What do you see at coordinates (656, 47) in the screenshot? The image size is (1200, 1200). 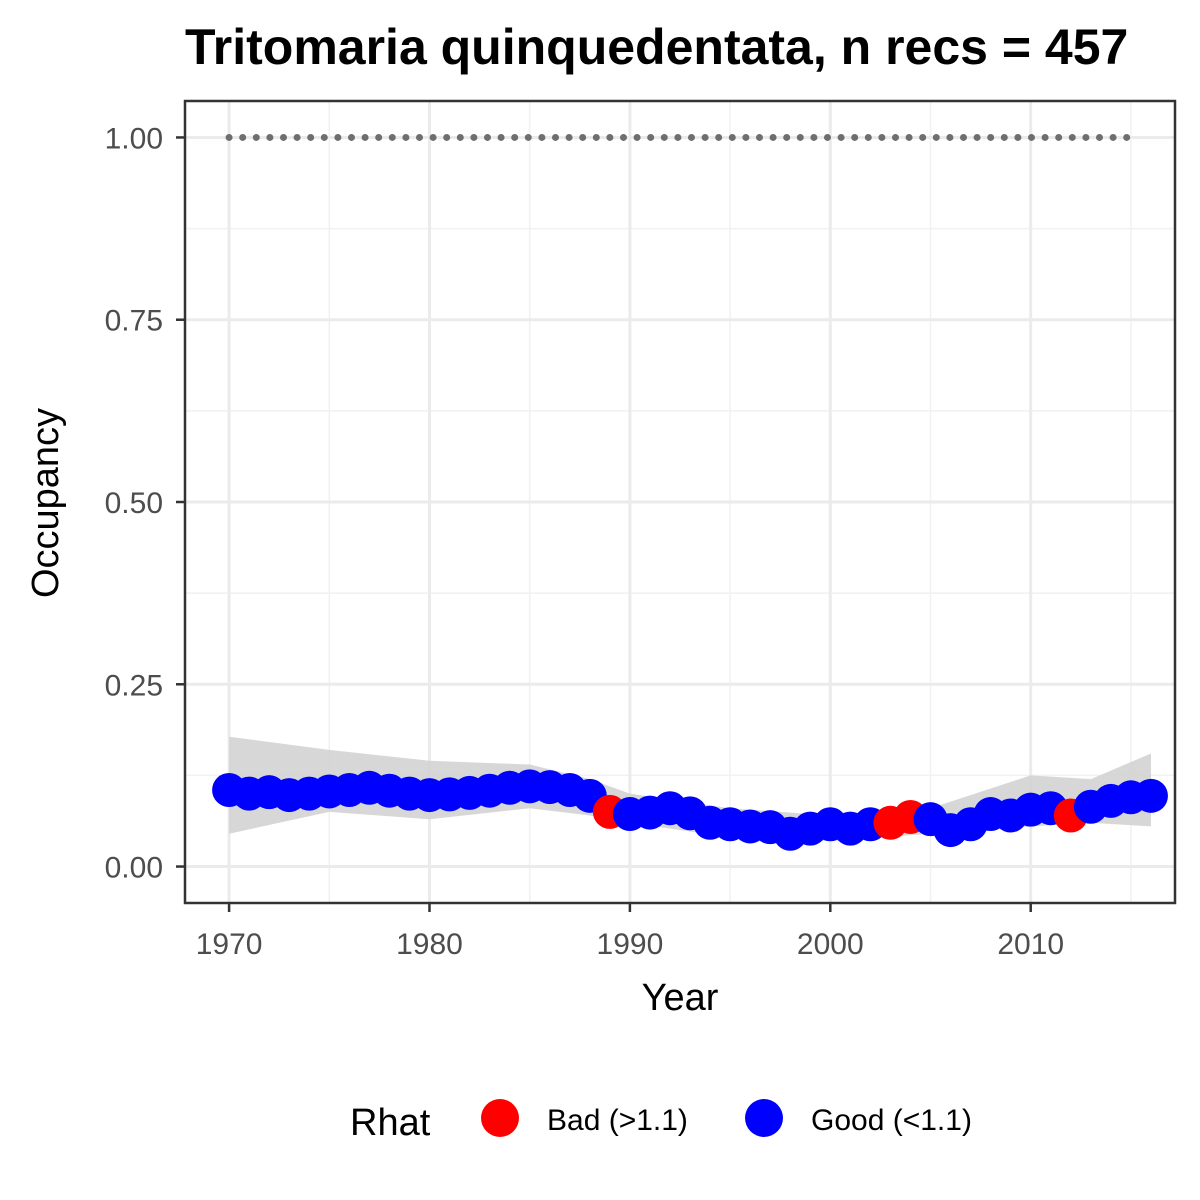 I see `chart-title: Tritomaria quinquedentata, n recs = 457` at bounding box center [656, 47].